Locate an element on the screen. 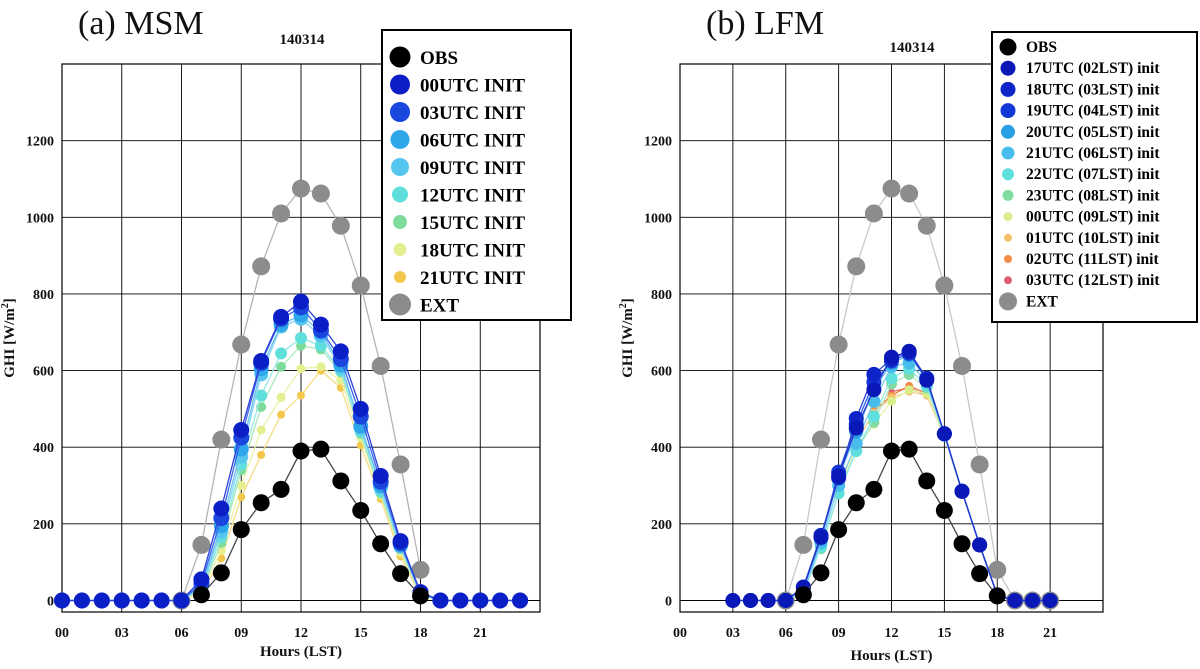 The image size is (1200, 669). y-axis-label: GHI [W/m2] is located at coordinates (627, 338).